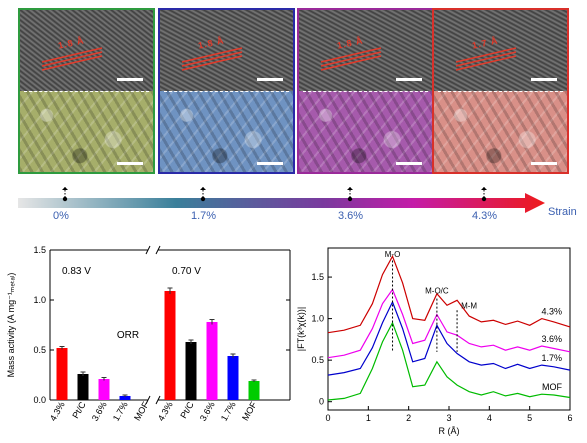 The image size is (587, 443). I want to click on x-tick-label: 2, so click(408, 418).